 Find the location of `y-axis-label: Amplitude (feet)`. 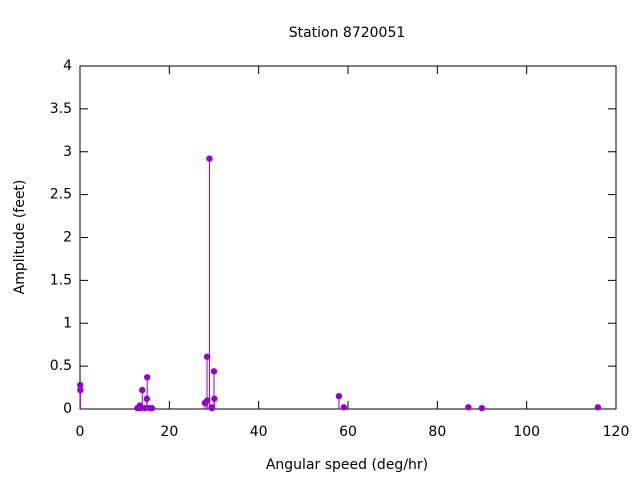

y-axis-label: Amplitude (feet) is located at coordinates (20, 237).